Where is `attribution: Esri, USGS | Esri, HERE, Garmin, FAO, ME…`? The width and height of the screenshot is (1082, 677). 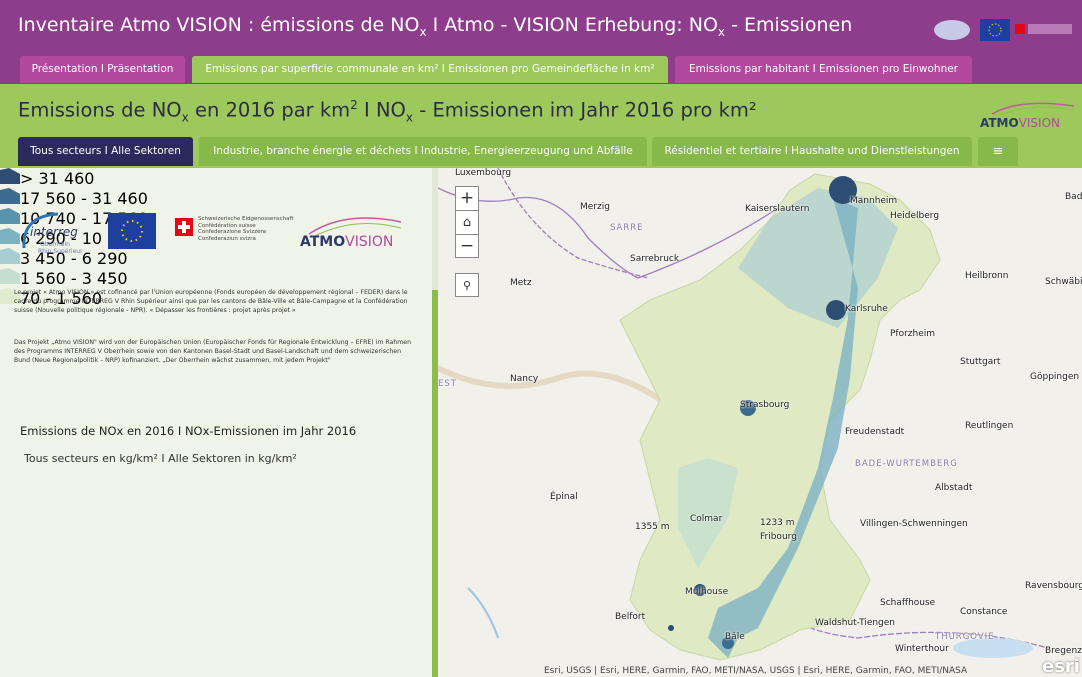
attribution: Esri, USGS | Esri, HERE, Garmin, FAO, ME… is located at coordinates (756, 671).